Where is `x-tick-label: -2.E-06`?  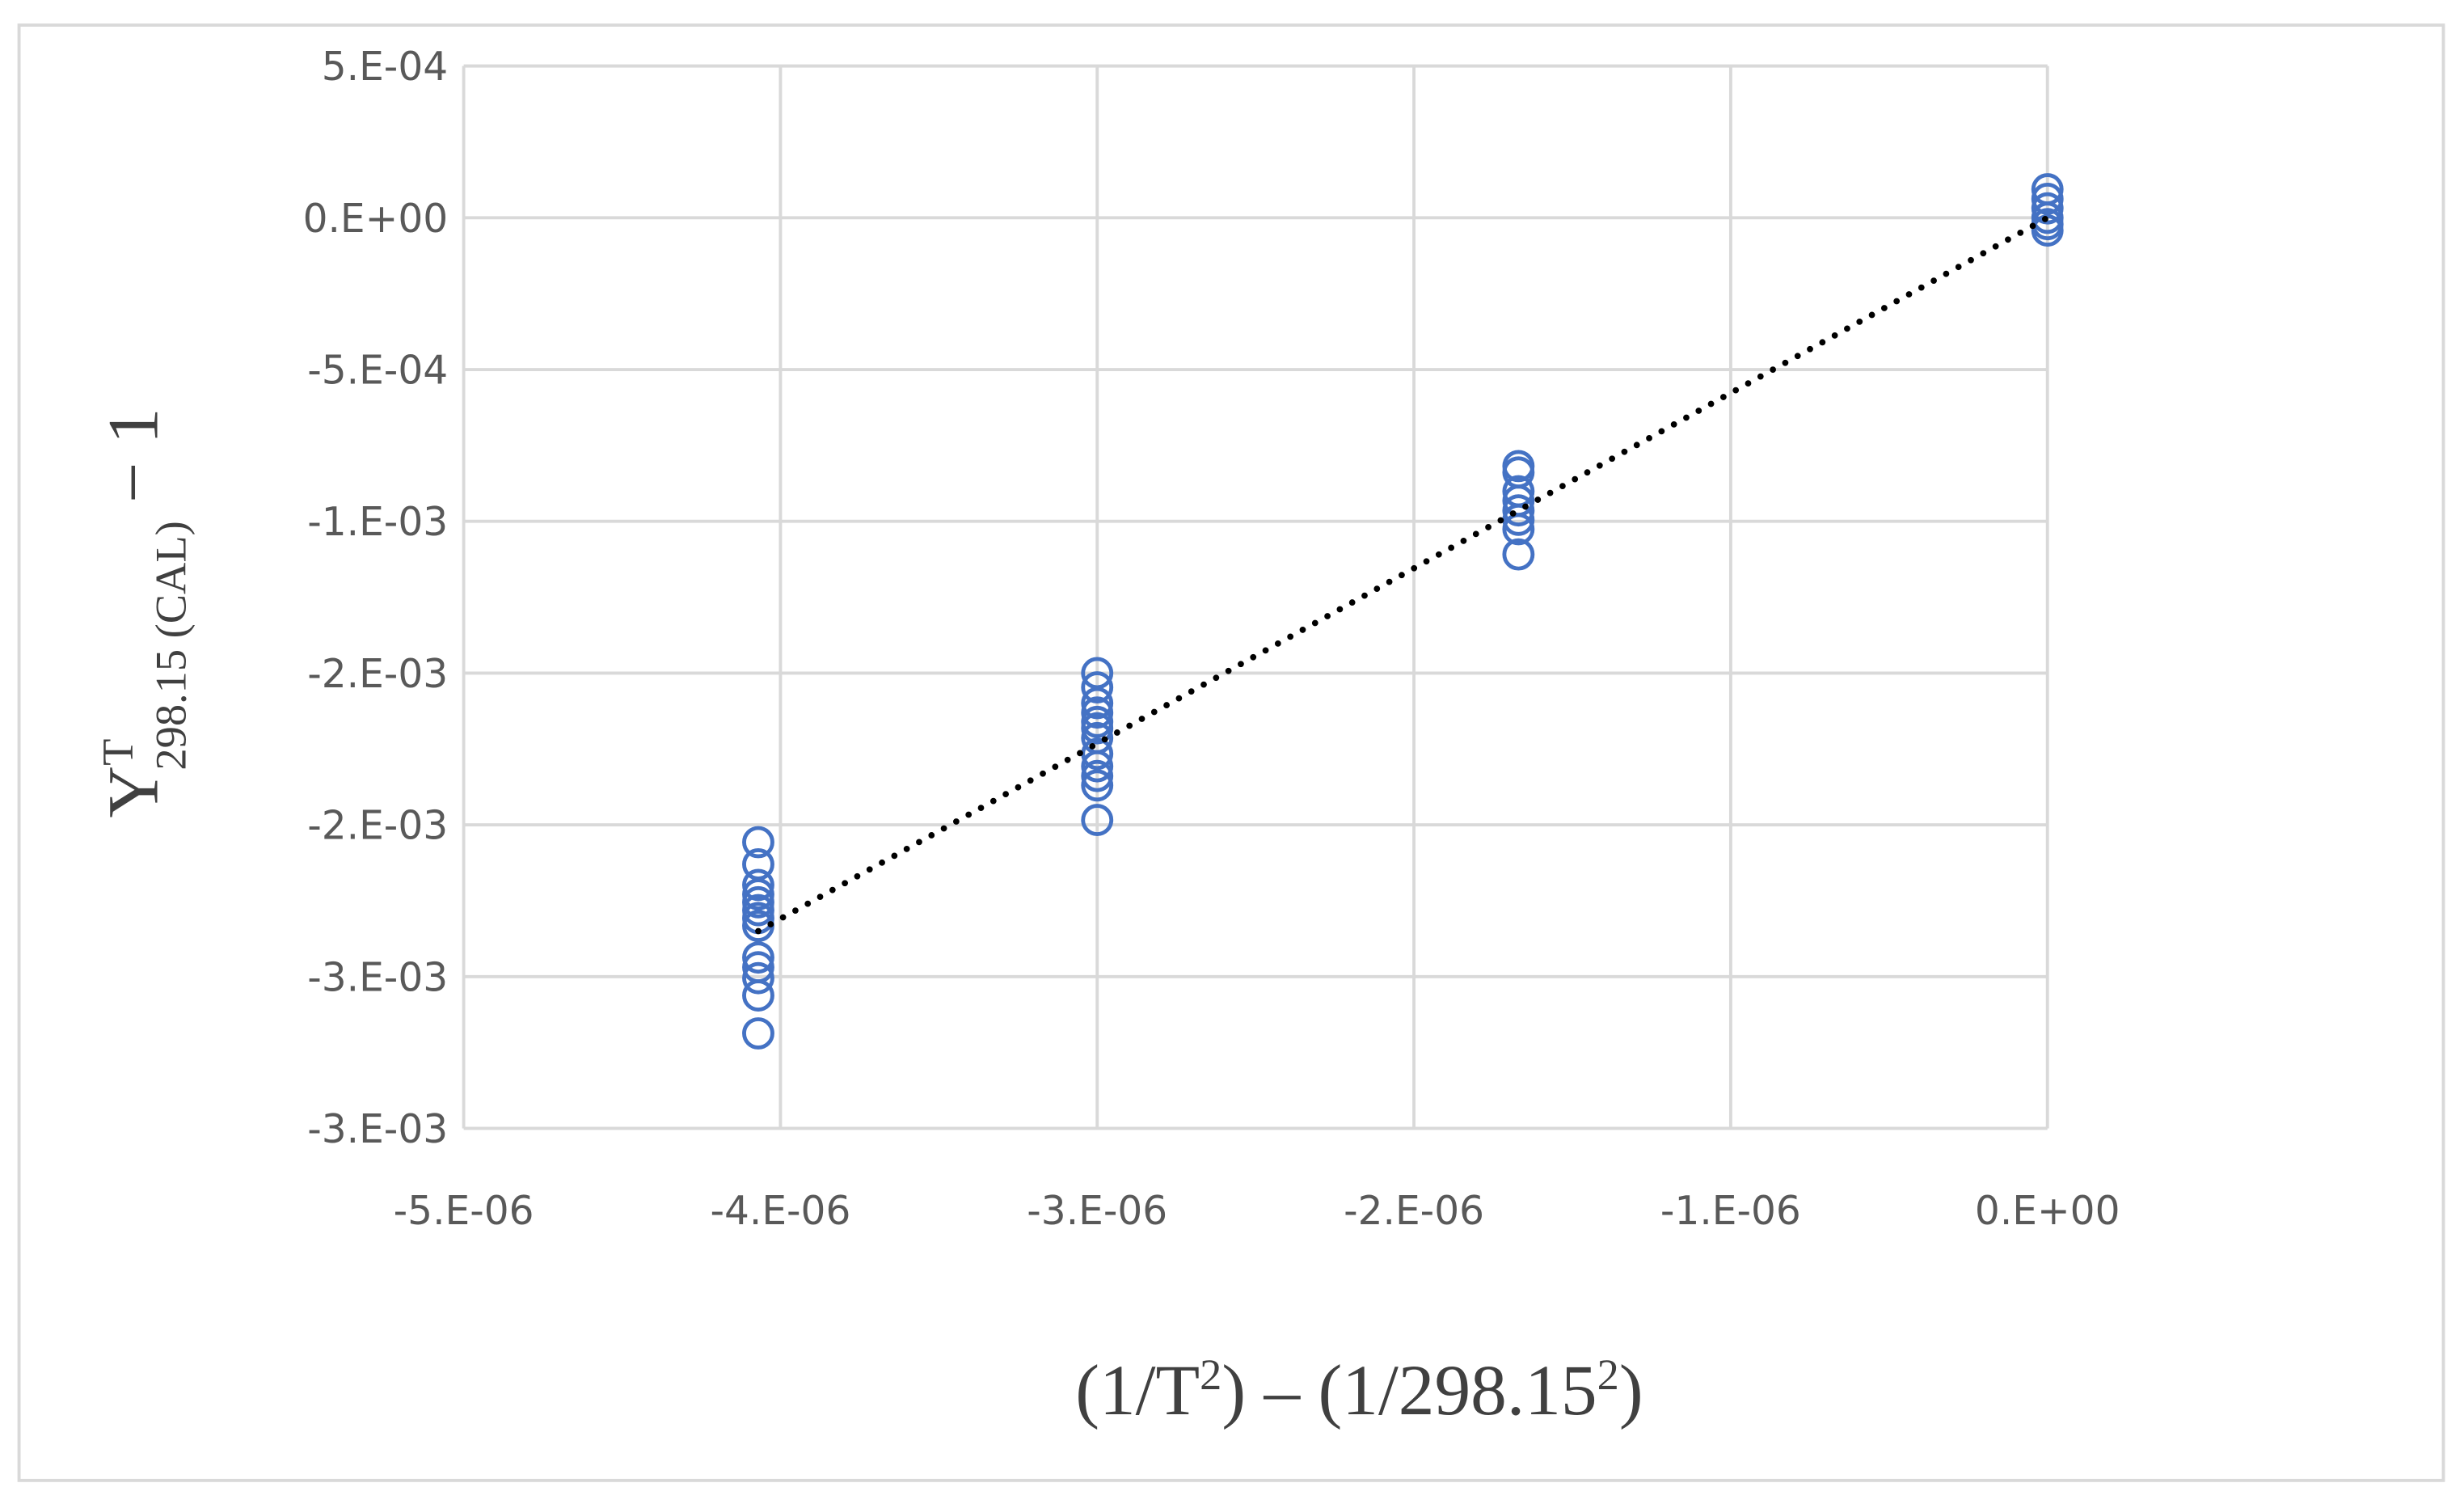
x-tick-label: -2.E-06 is located at coordinates (1414, 1211).